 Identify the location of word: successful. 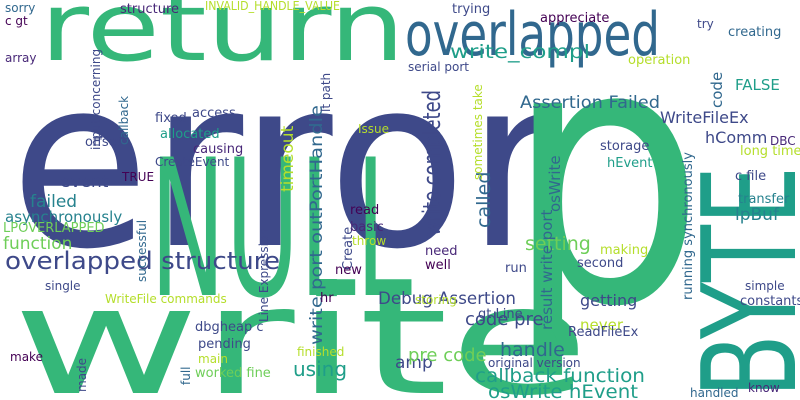
(142, 251).